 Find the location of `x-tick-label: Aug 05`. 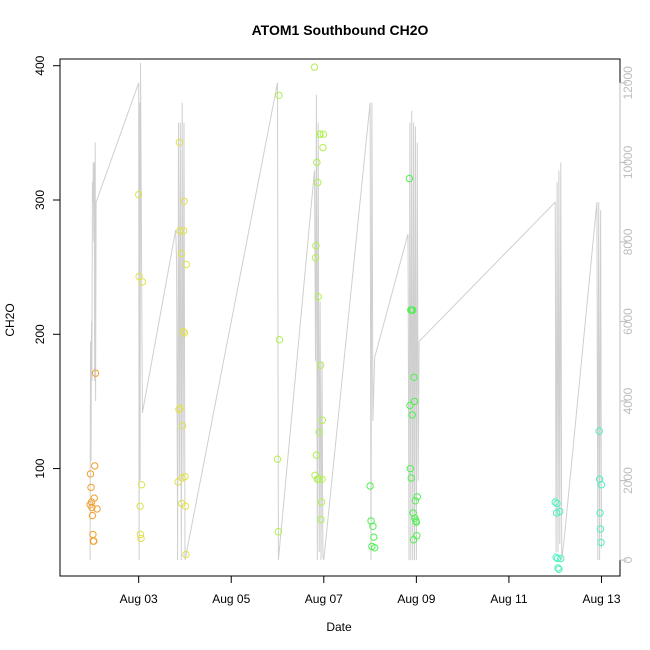

x-tick-label: Aug 05 is located at coordinates (231, 599).